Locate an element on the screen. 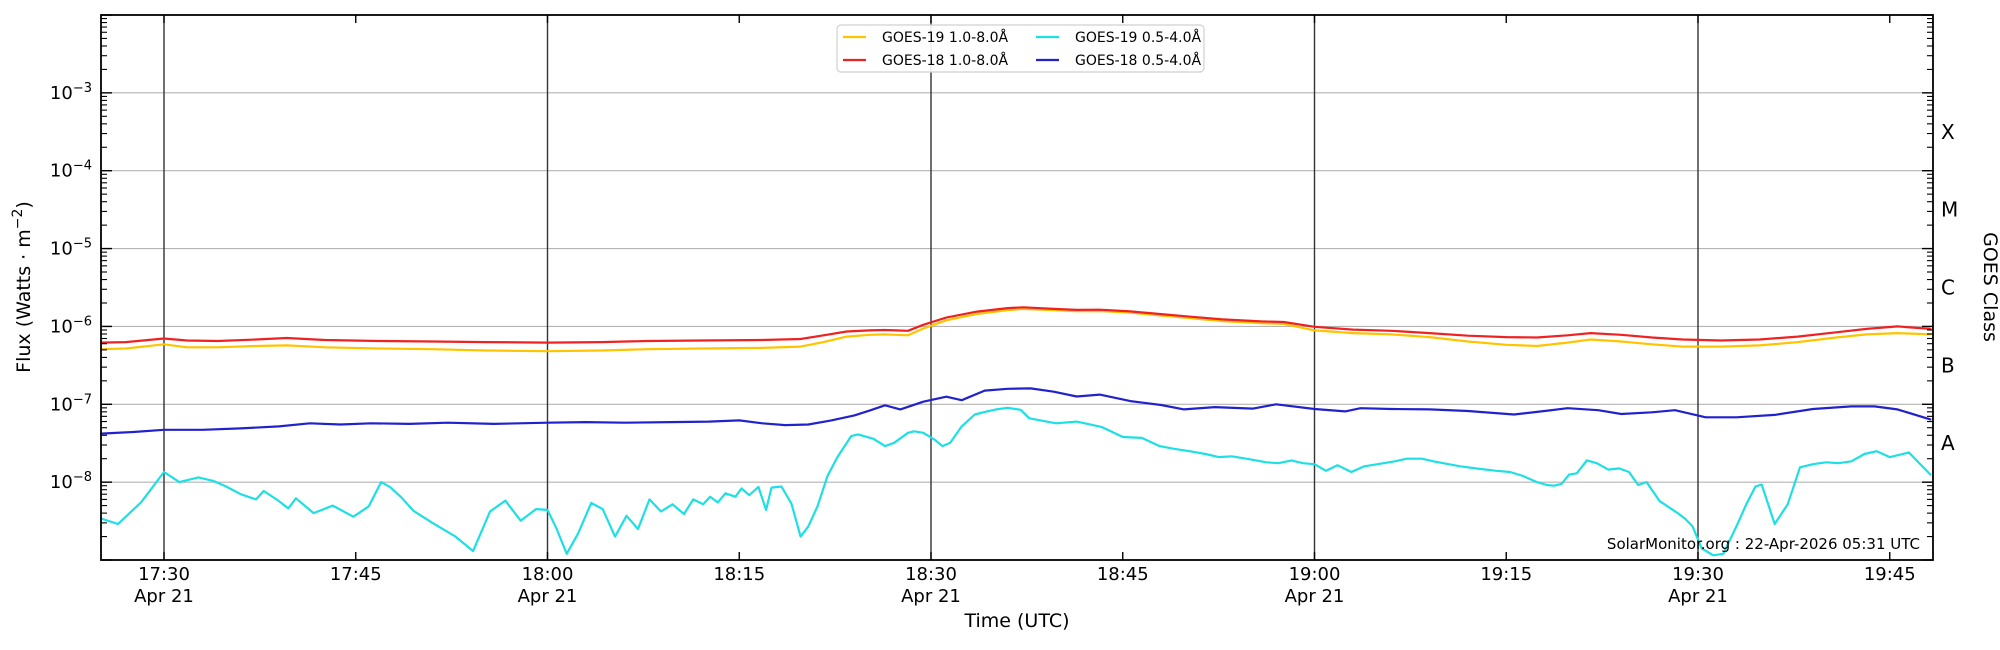 The height and width of the screenshot is (650, 2000). y-tick-label-1e-8: 10⁻⁸ is located at coordinates (71, 481).